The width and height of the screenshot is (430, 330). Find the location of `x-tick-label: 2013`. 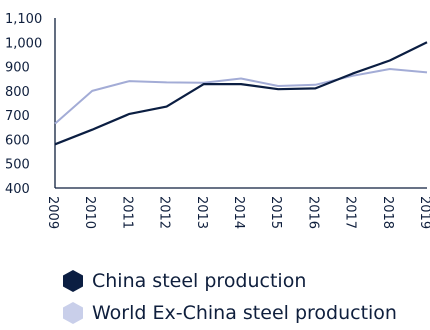

x-tick-label: 2013 is located at coordinates (201, 212).